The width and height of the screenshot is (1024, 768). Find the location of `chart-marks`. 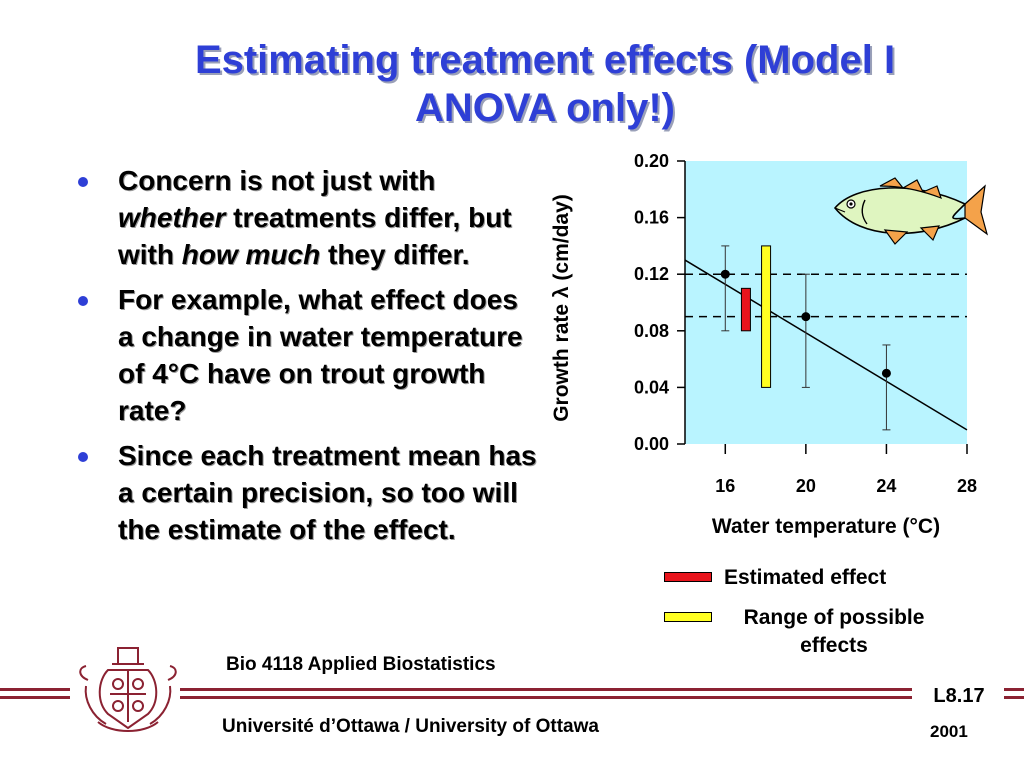

chart-marks is located at coordinates (826, 338).